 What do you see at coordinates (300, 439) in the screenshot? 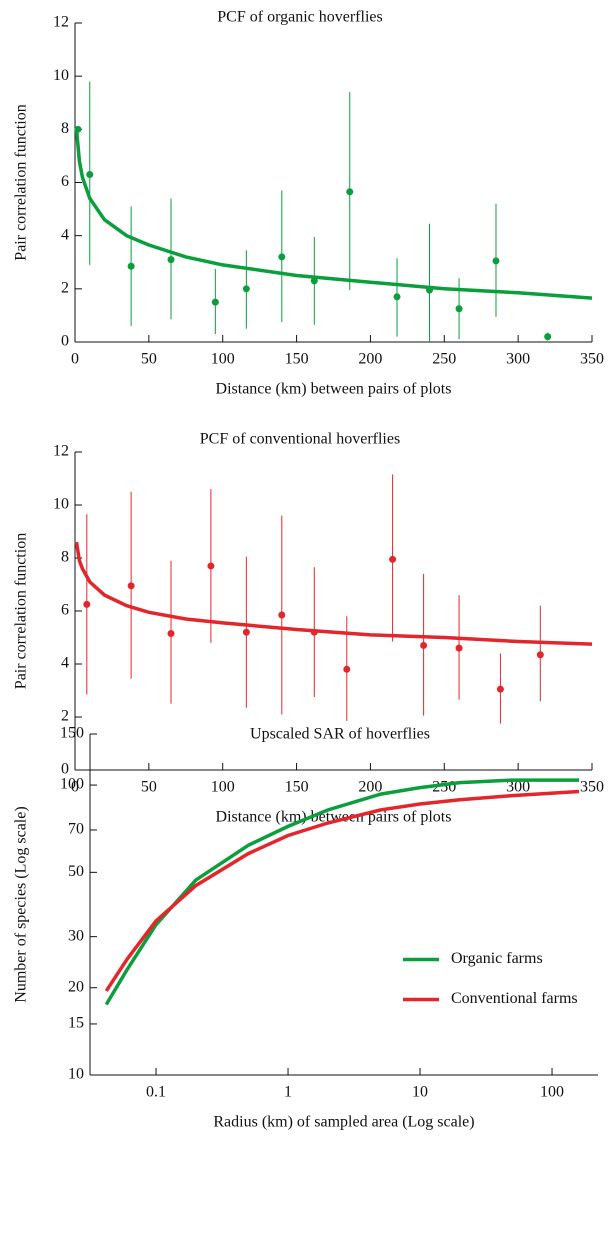
I see `chart-title: PCF of conventional hoverflies` at bounding box center [300, 439].